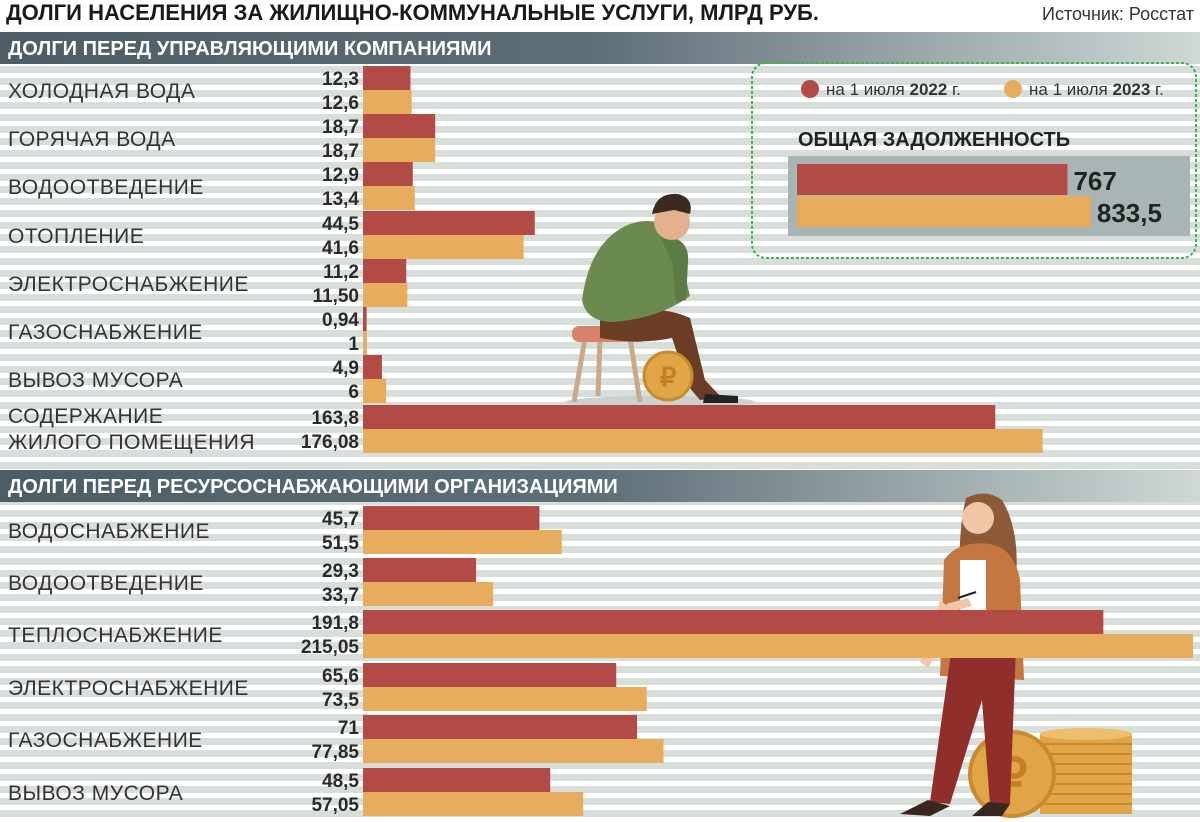  Describe the element at coordinates (340, 571) in the screenshot. I see `value-label: 29,3` at that location.